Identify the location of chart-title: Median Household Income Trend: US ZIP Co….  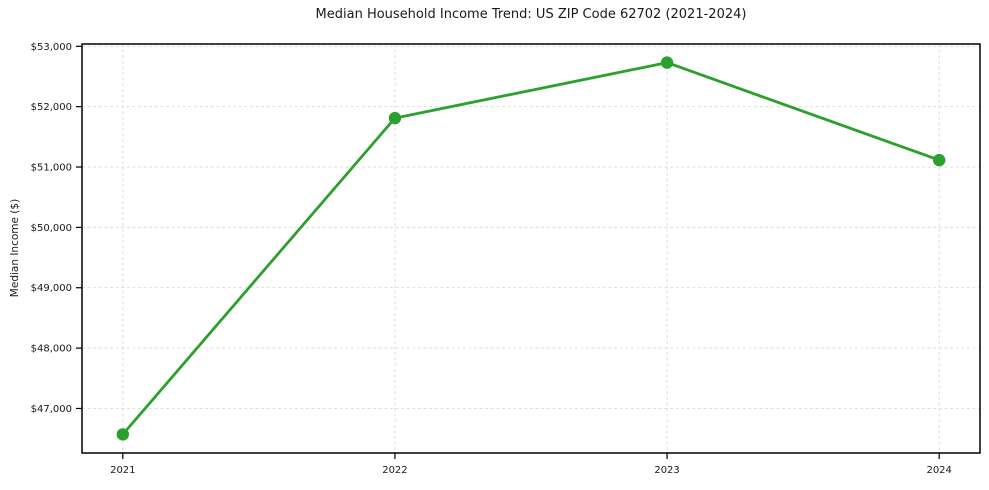
(531, 14).